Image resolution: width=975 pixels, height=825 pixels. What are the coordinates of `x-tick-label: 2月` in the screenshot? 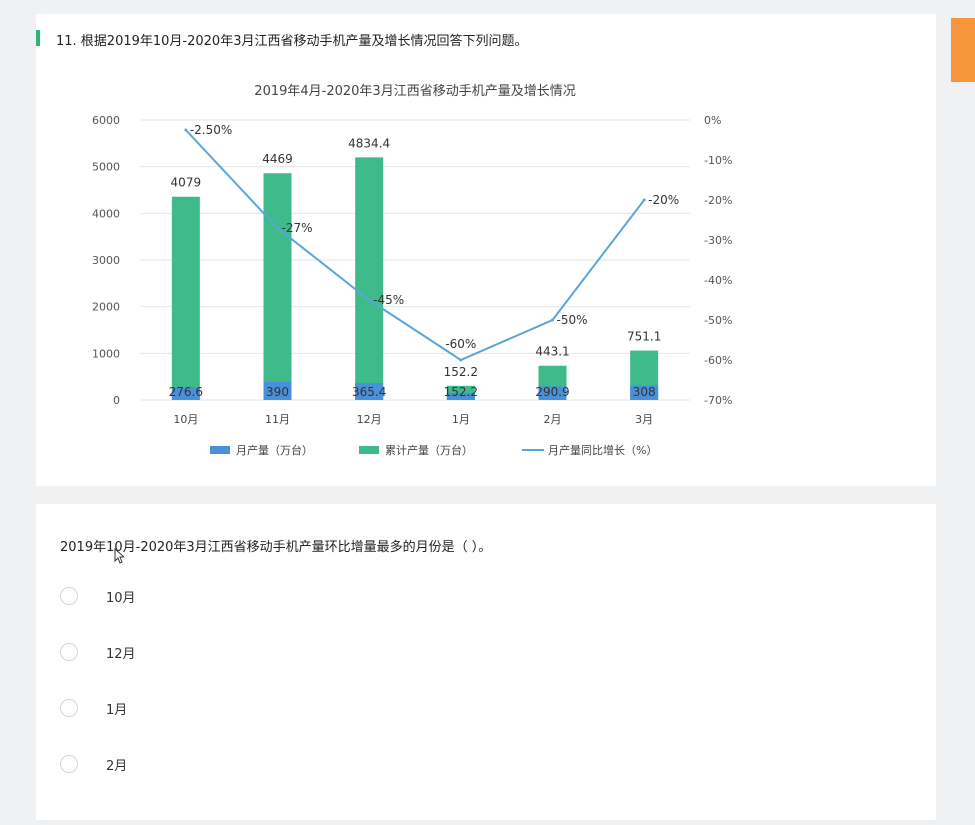 It's located at (553, 419).